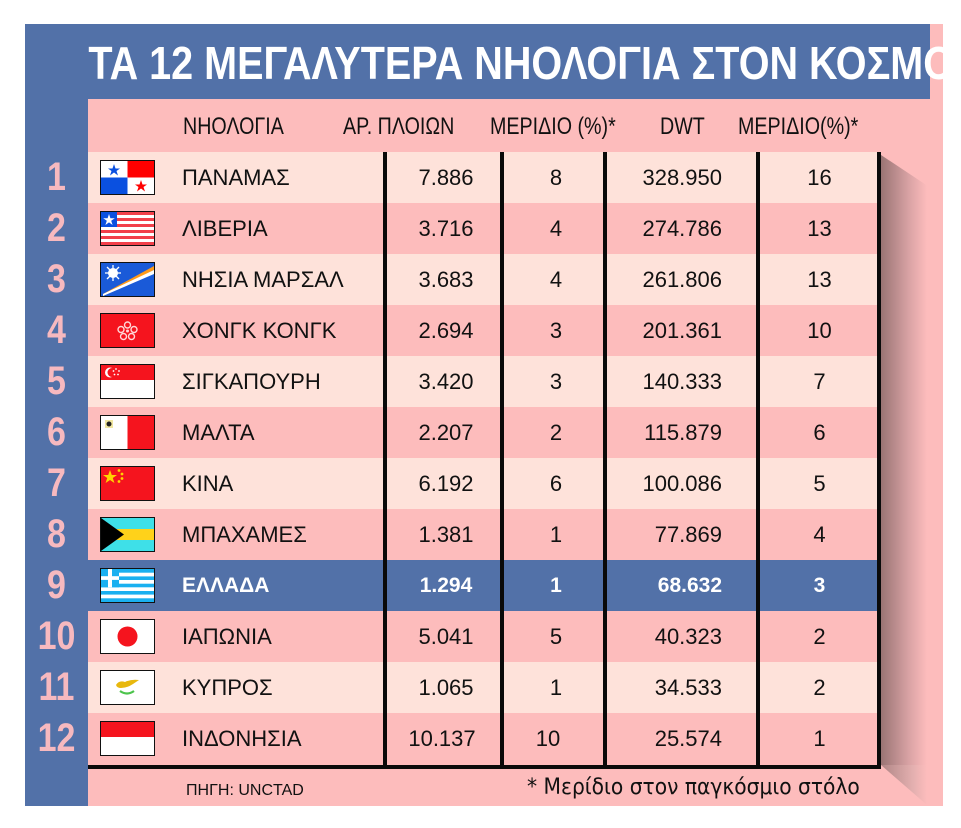  I want to click on dwt-value: 34.533, so click(688, 687).